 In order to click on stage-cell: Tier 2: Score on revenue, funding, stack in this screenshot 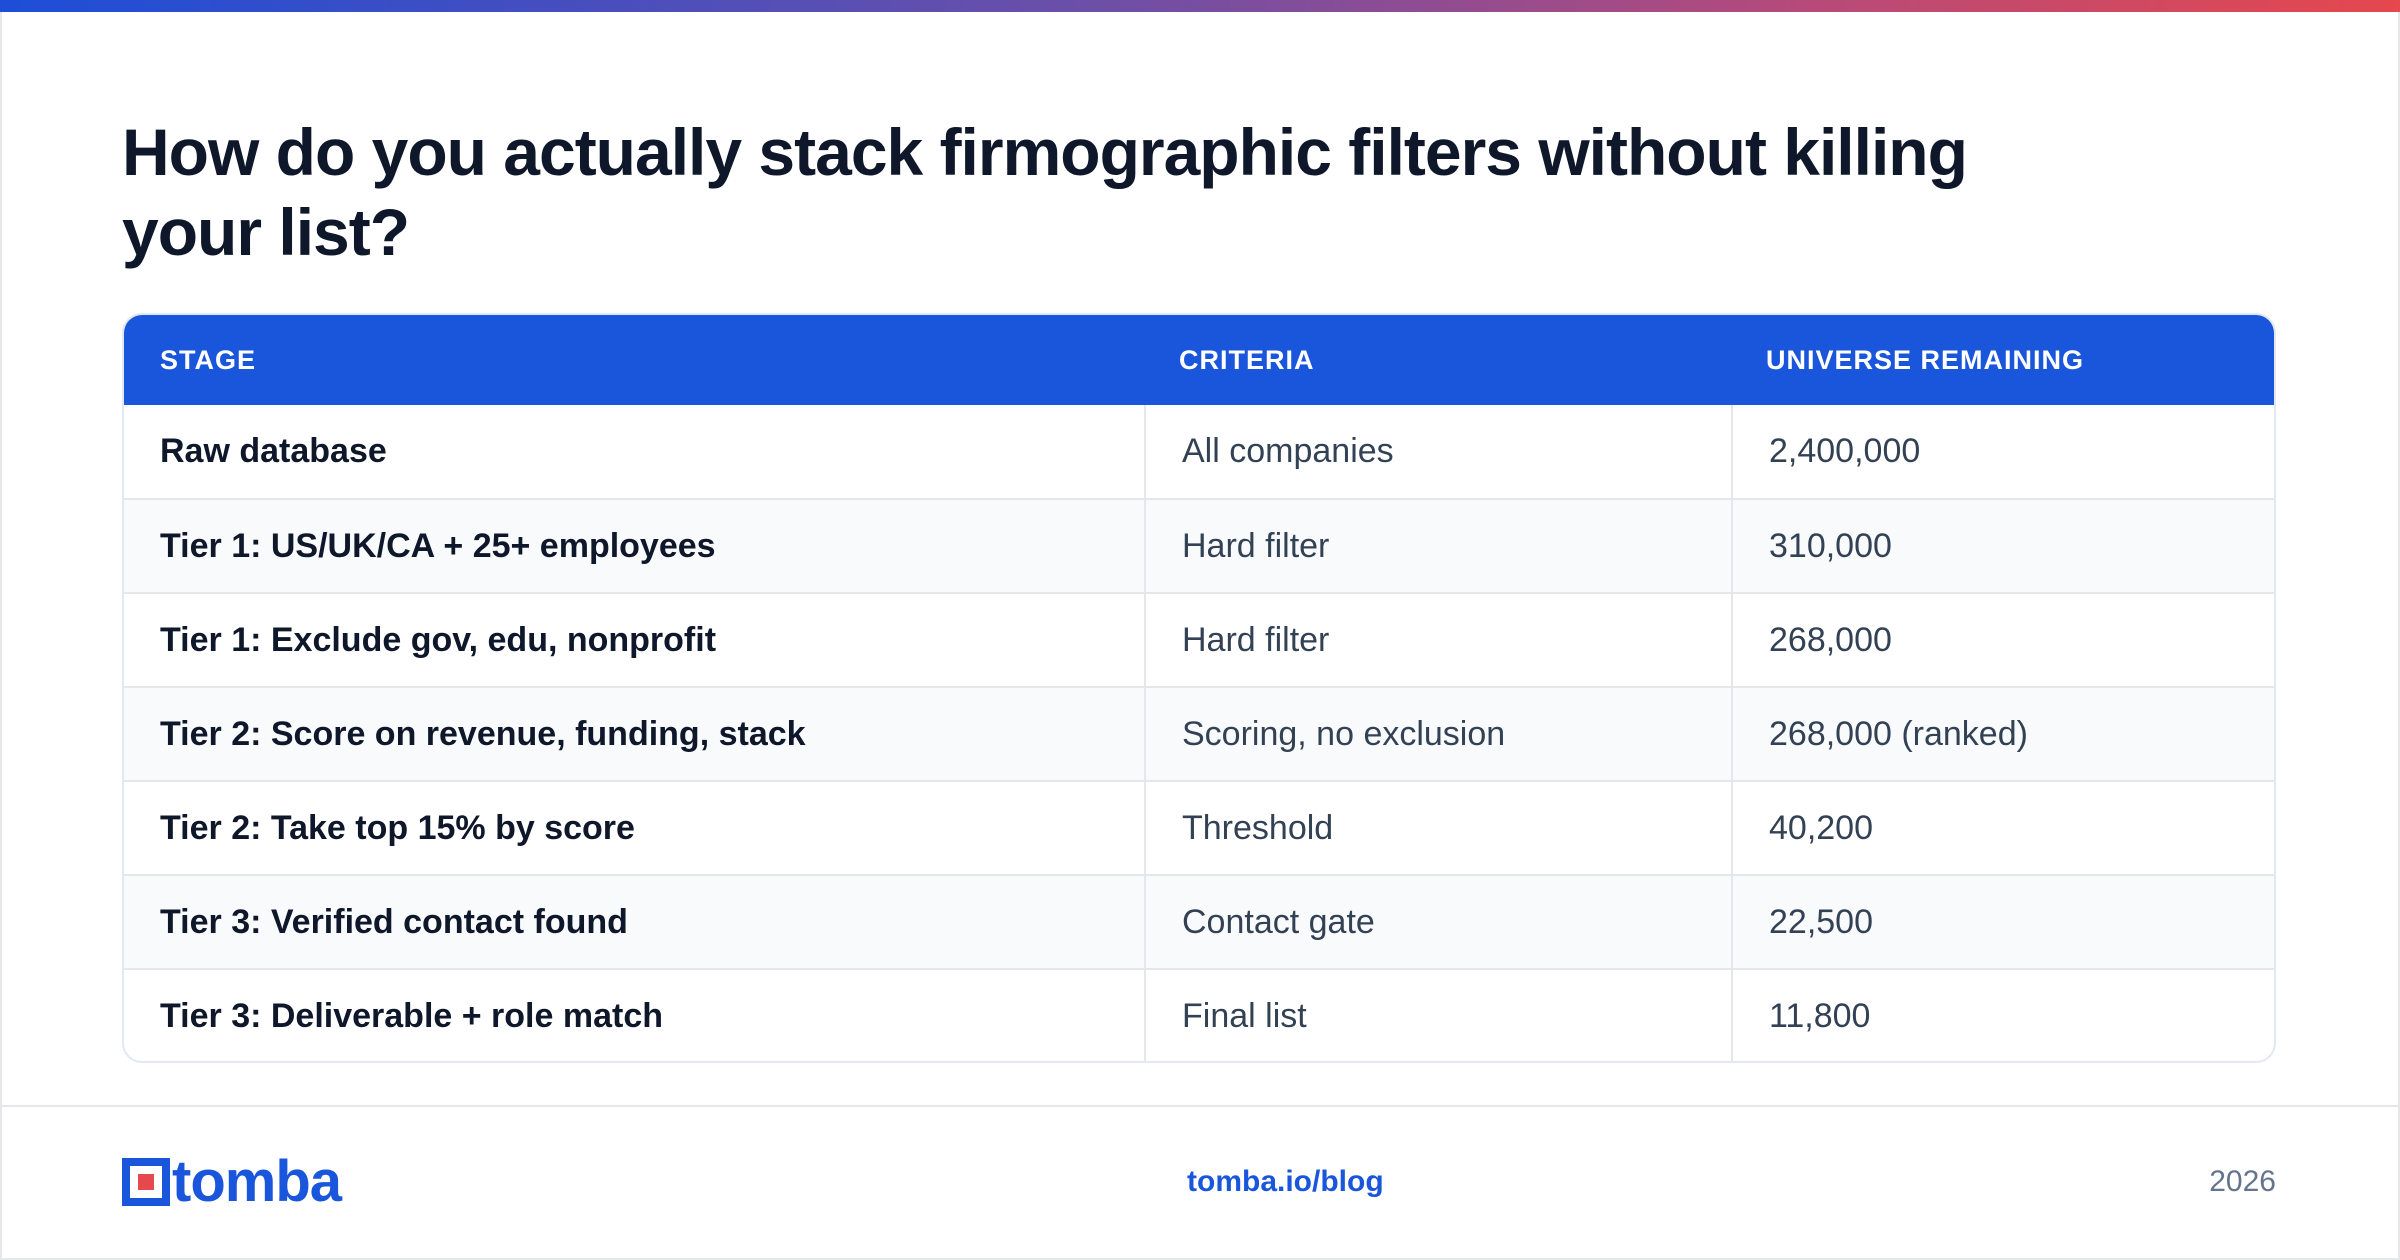, I will do `click(634, 733)`.